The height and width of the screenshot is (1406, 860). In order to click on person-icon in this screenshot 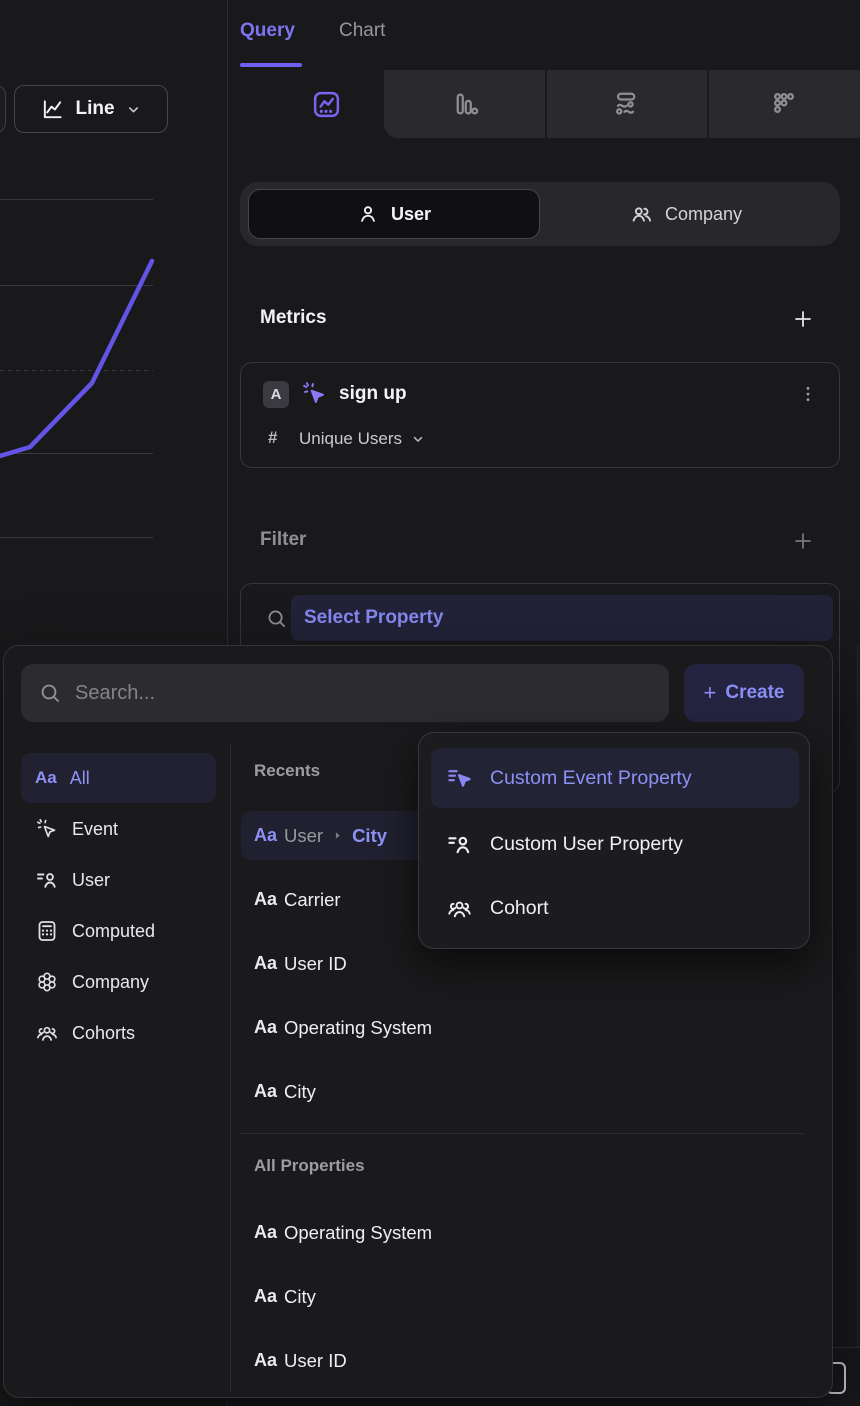, I will do `click(368, 214)`.